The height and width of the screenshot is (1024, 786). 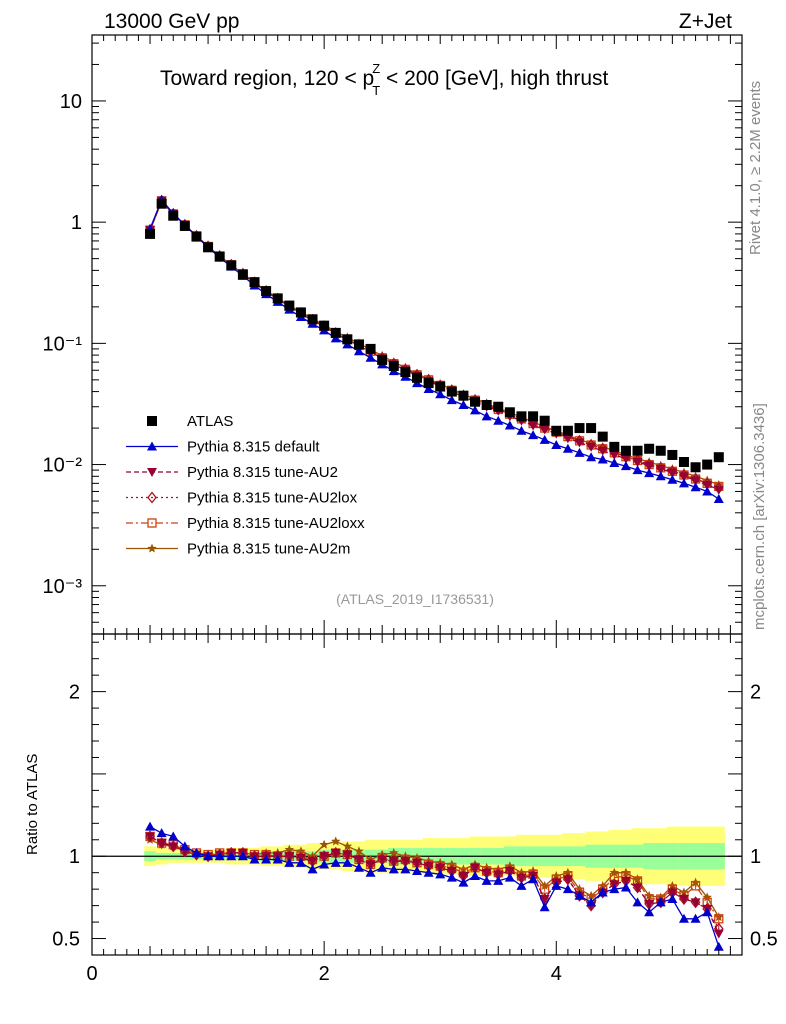 I want to click on mcplots-label: mcplots.cern.ch [arXiv:1306.3436], so click(x=759, y=516).